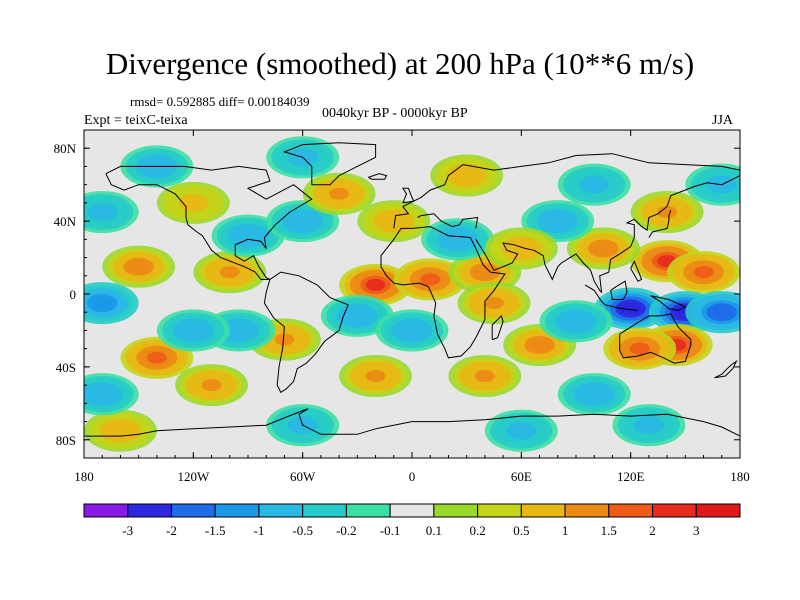 The image size is (800, 600). Describe the element at coordinates (303, 476) in the screenshot. I see `x-tick-label: 60W` at that location.